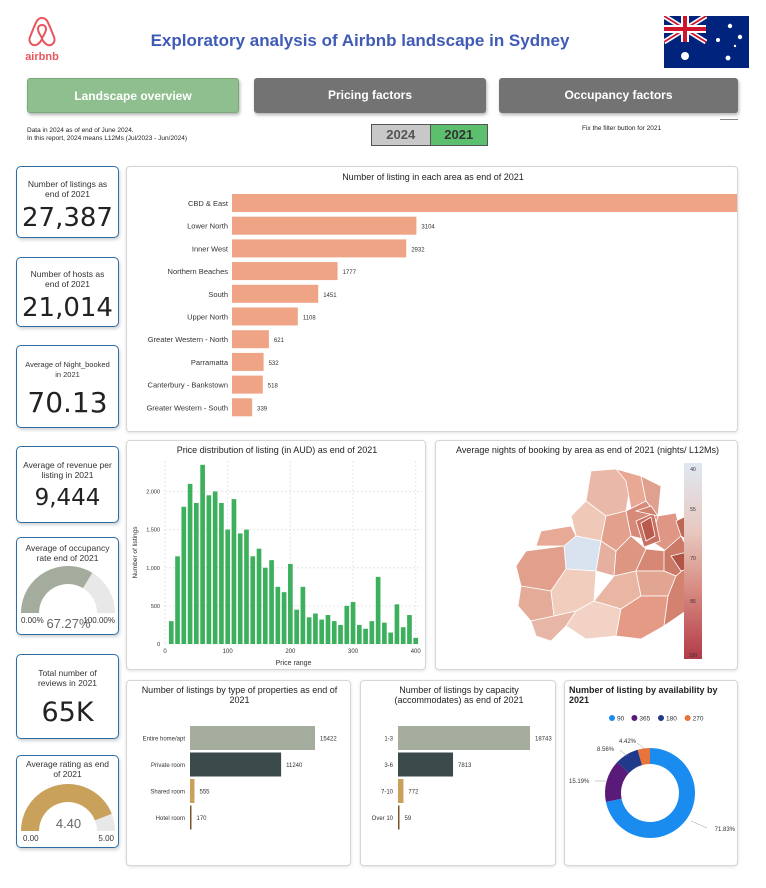 This screenshot has width=766, height=888. Describe the element at coordinates (698, 719) in the screenshot. I see `availability-legend-label: 270` at that location.